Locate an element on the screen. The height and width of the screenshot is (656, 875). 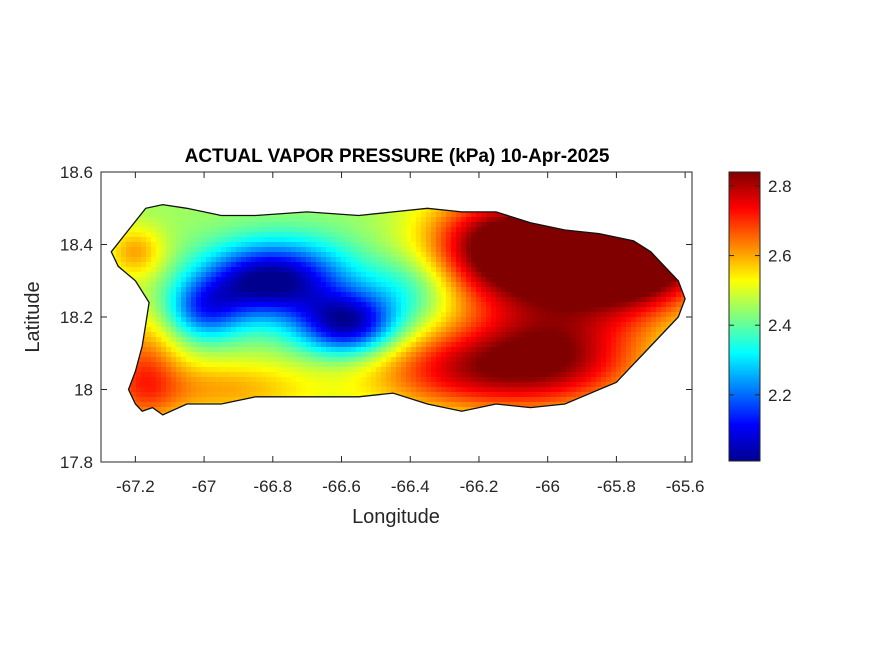
y-axis-label: Latitude is located at coordinates (33, 316).